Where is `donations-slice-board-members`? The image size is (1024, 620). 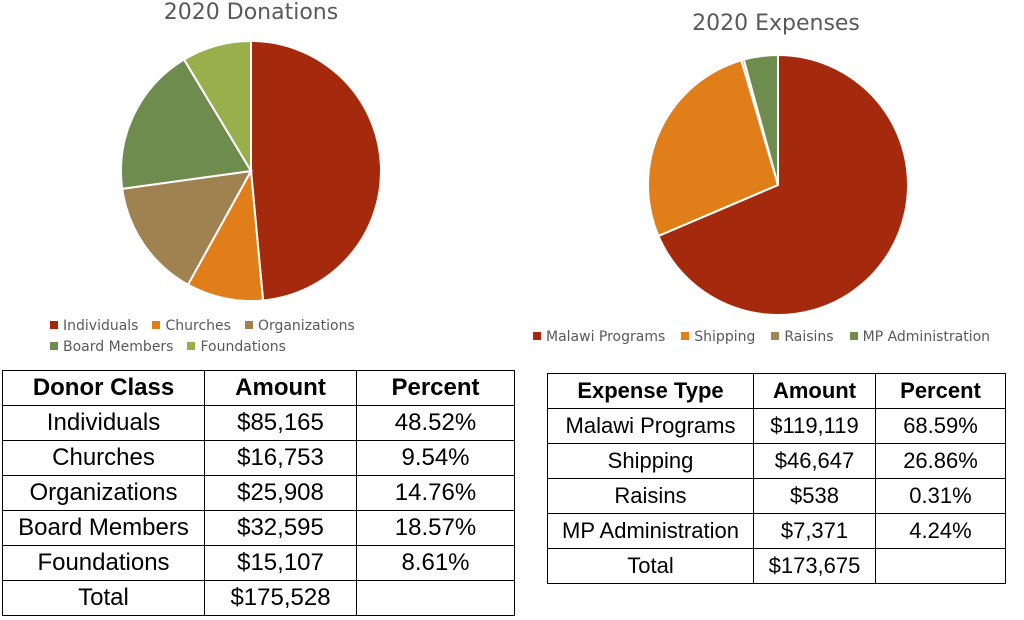
donations-slice-board-members is located at coordinates (186, 124).